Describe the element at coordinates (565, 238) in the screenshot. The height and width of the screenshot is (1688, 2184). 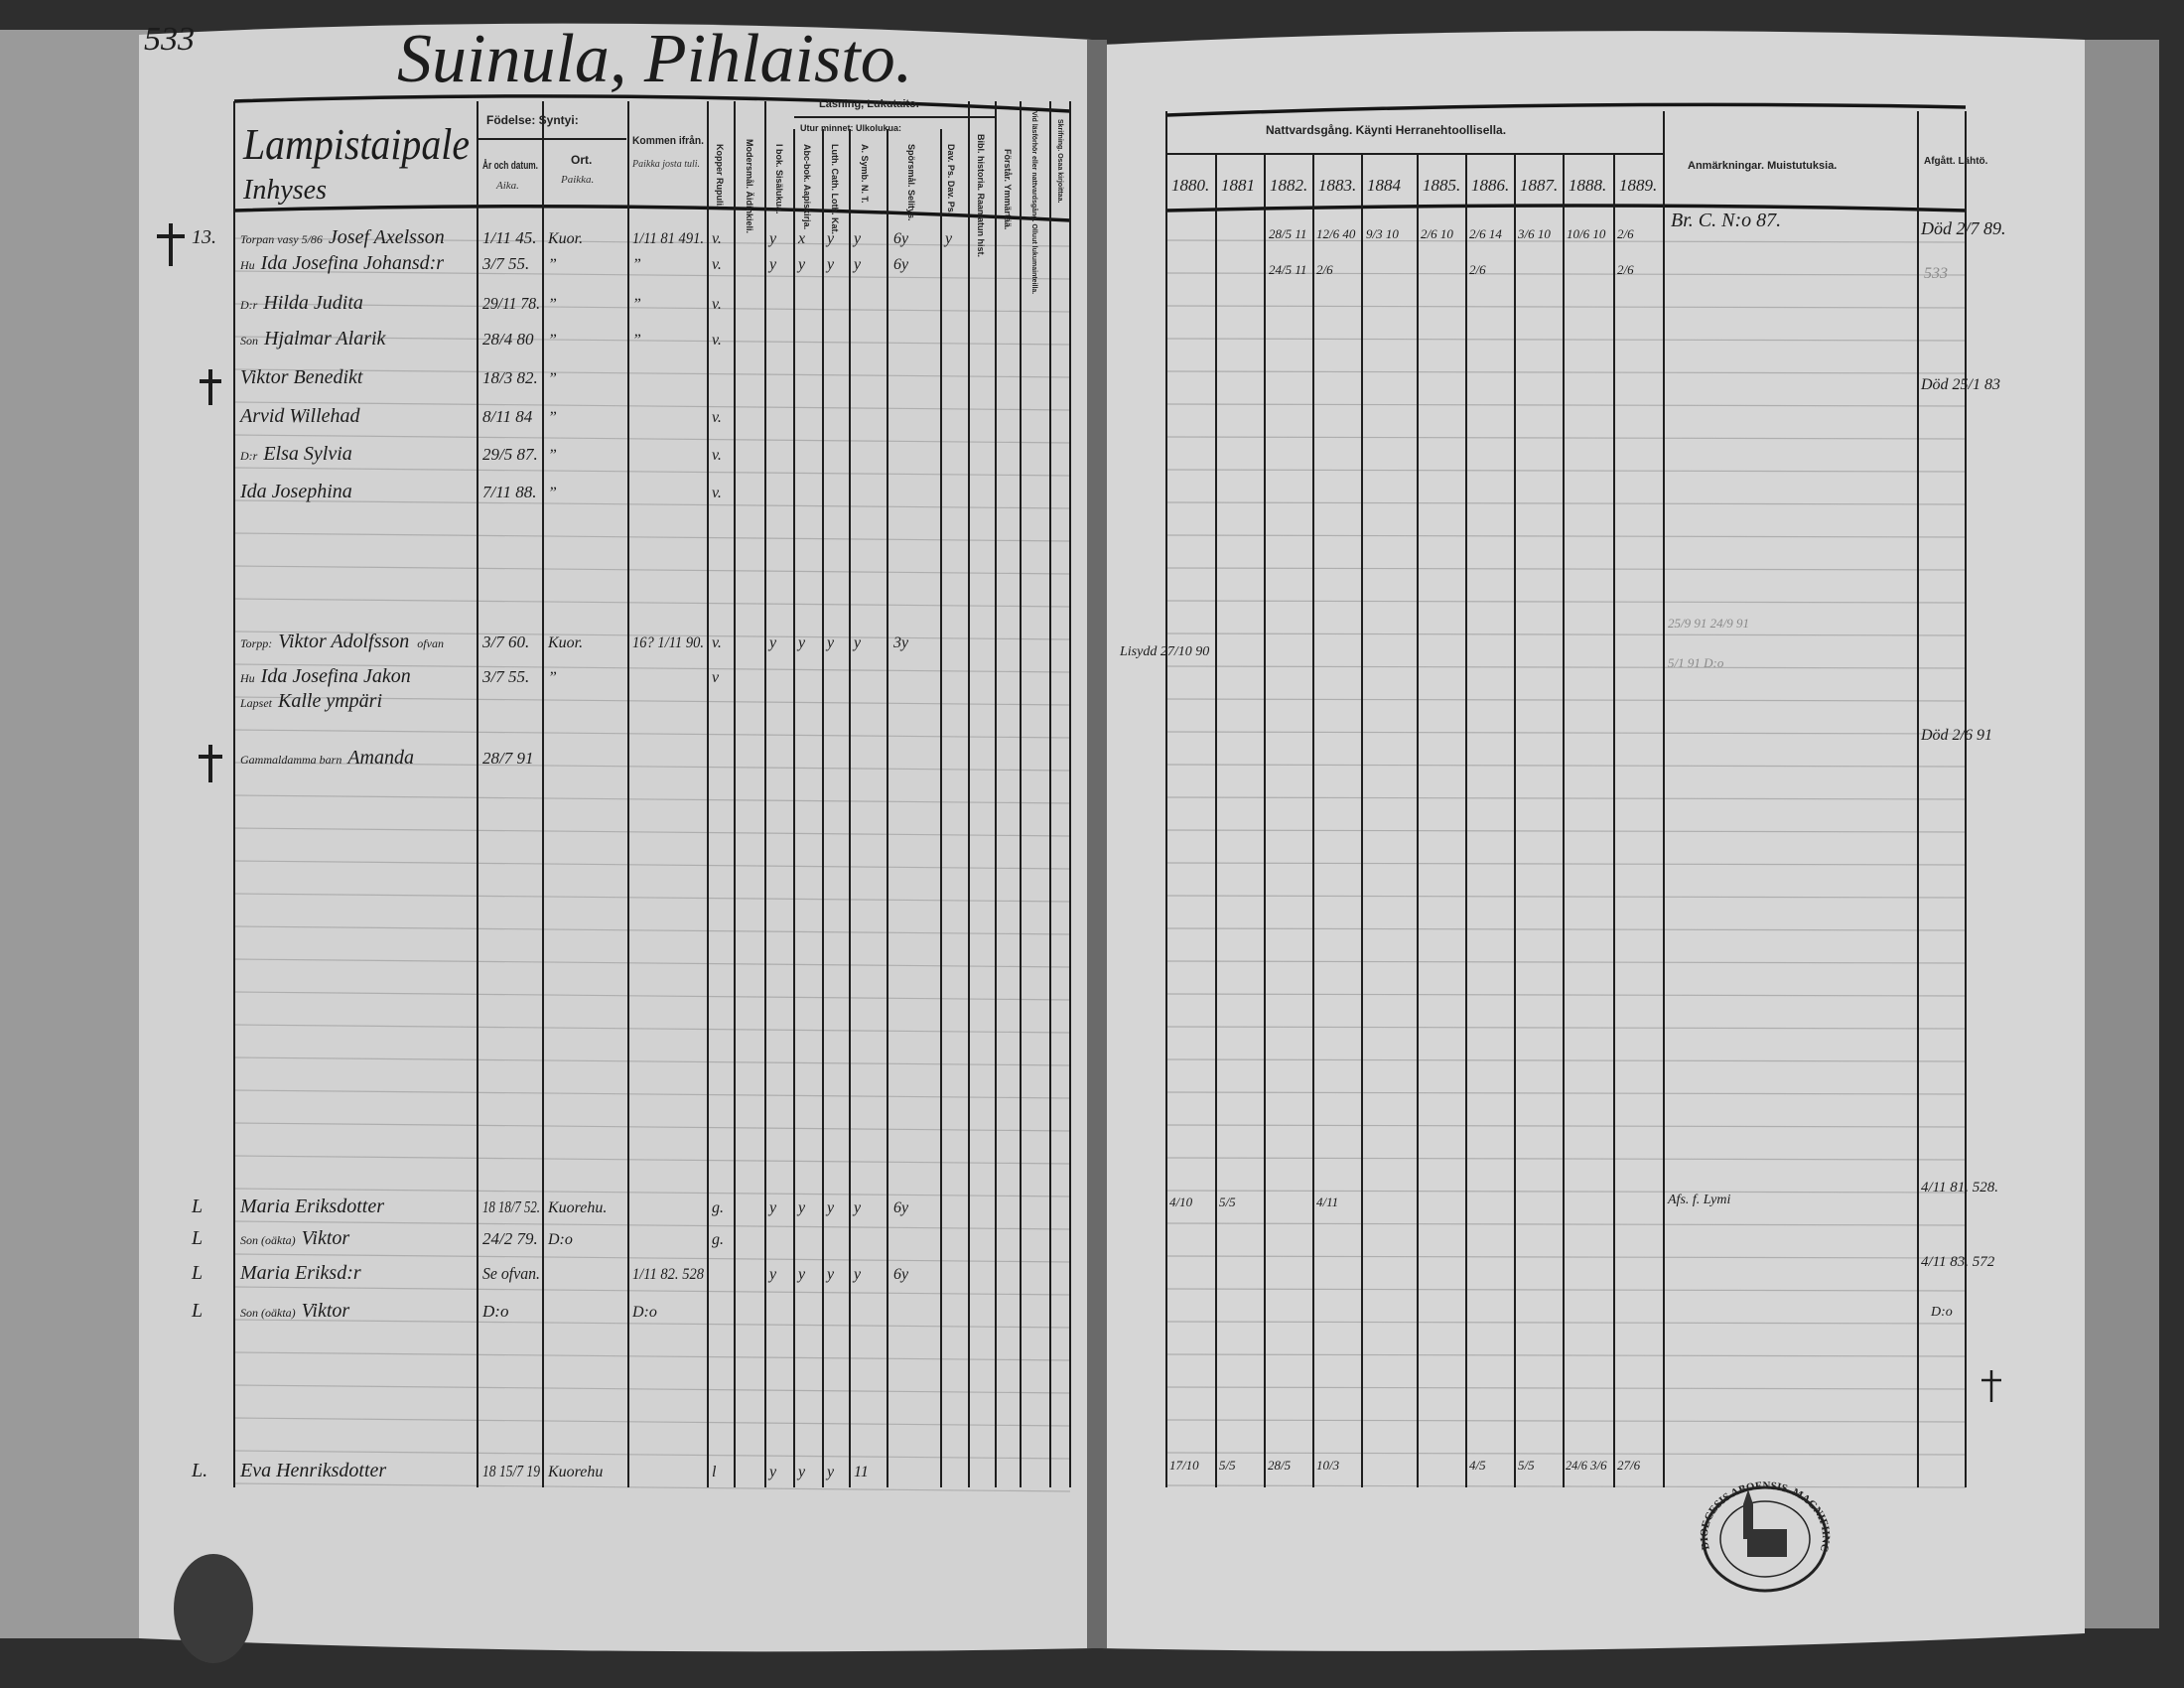
I see `row-place: Kuor.` at that location.